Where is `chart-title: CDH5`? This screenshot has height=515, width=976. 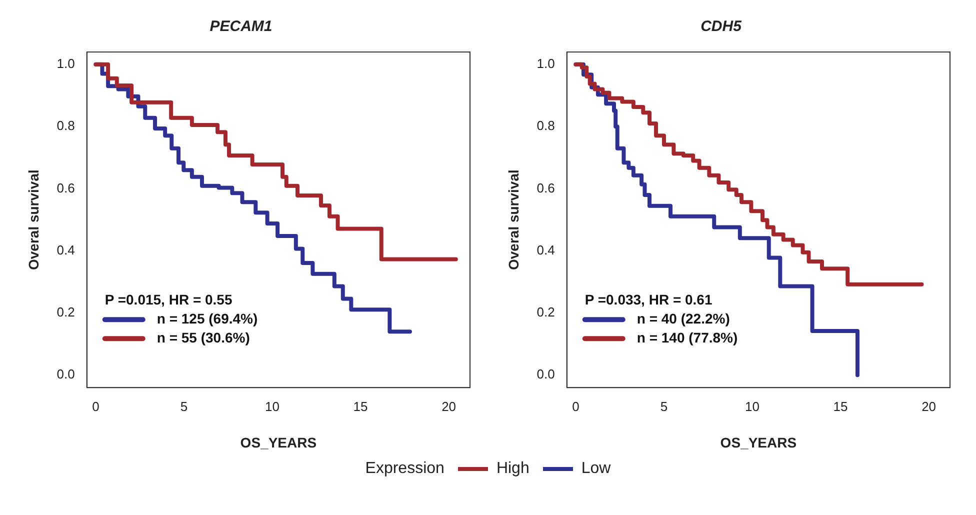 chart-title: CDH5 is located at coordinates (721, 27).